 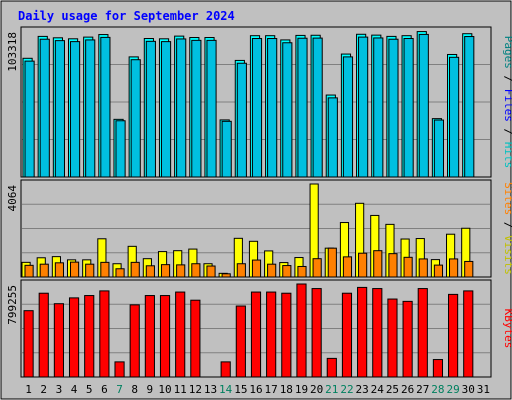 I want to click on legend-entry-files: Files, so click(x=507, y=105).